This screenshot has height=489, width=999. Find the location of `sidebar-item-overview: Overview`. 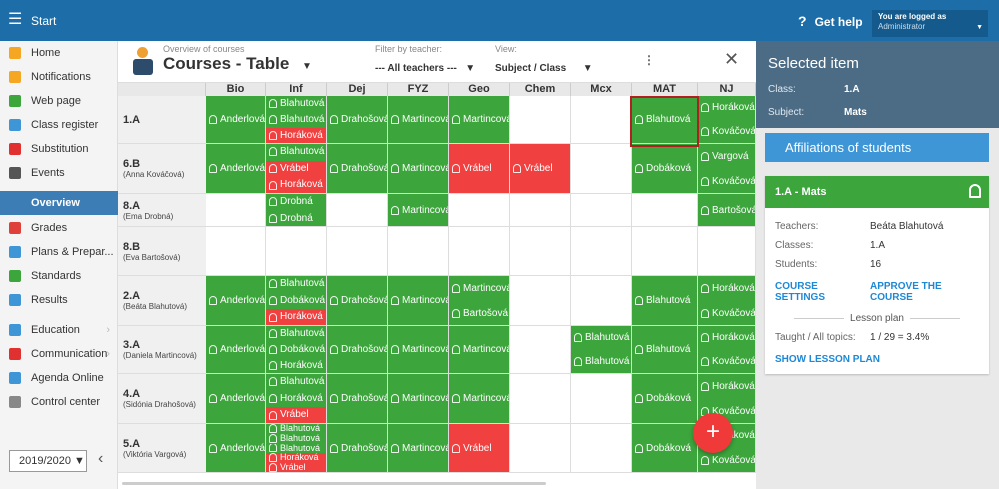

sidebar-item-overview: Overview is located at coordinates (59, 203).